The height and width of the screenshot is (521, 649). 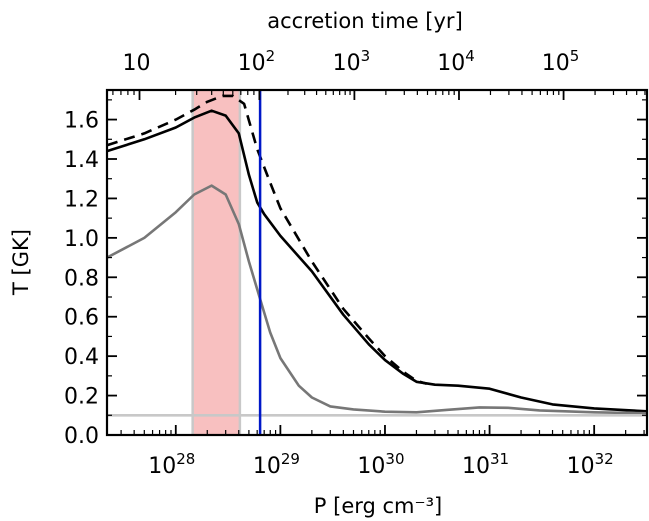 What do you see at coordinates (456, 61) in the screenshot?
I see `top-tick-label: 10⁴` at bounding box center [456, 61].